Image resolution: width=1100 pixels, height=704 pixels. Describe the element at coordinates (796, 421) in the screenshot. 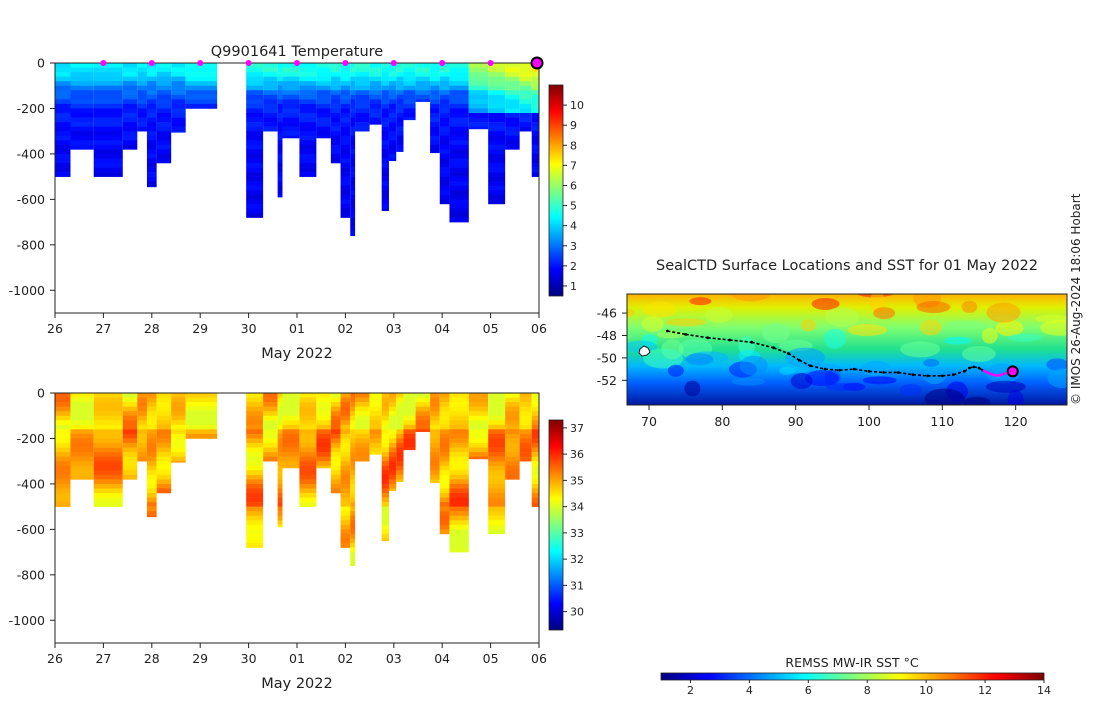

I see `map-x-tick-label: 90` at that location.